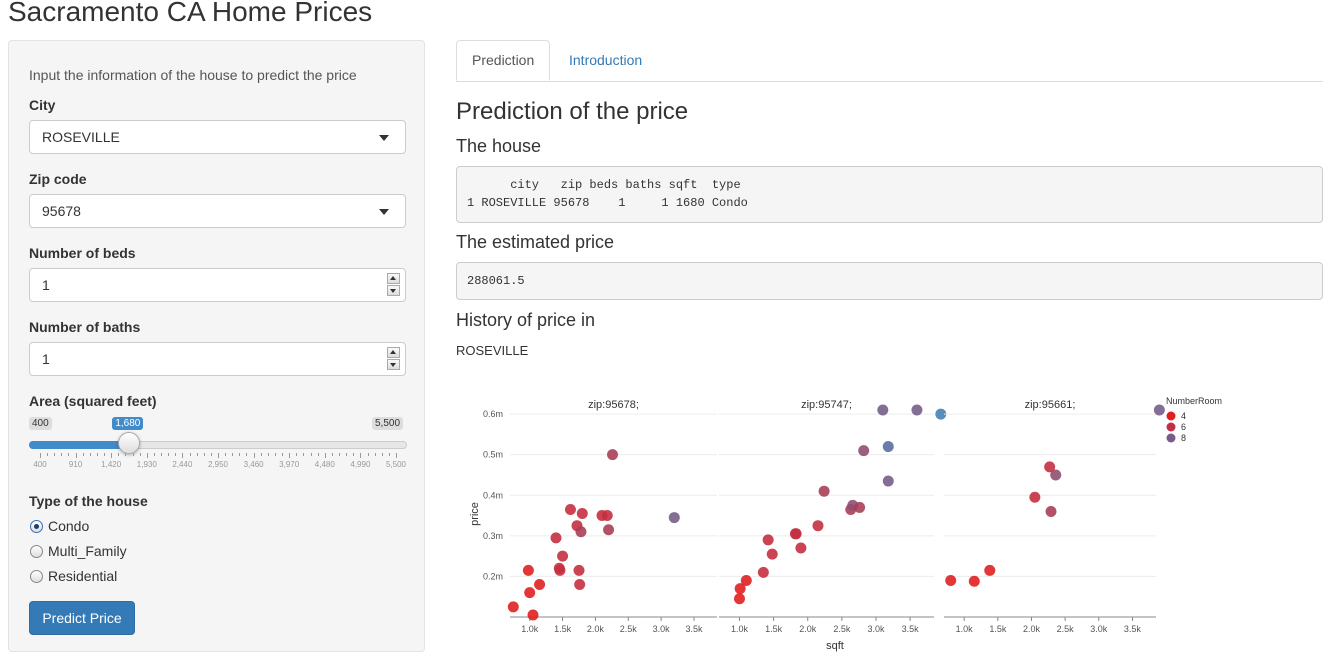  What do you see at coordinates (217, 285) in the screenshot?
I see `beds-input: 1` at bounding box center [217, 285].